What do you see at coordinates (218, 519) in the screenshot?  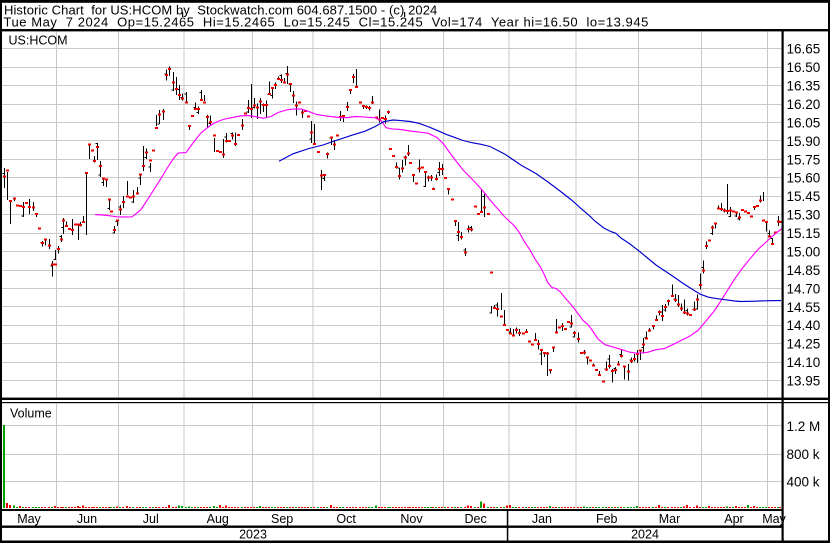 I see `svg-text: Aug` at bounding box center [218, 519].